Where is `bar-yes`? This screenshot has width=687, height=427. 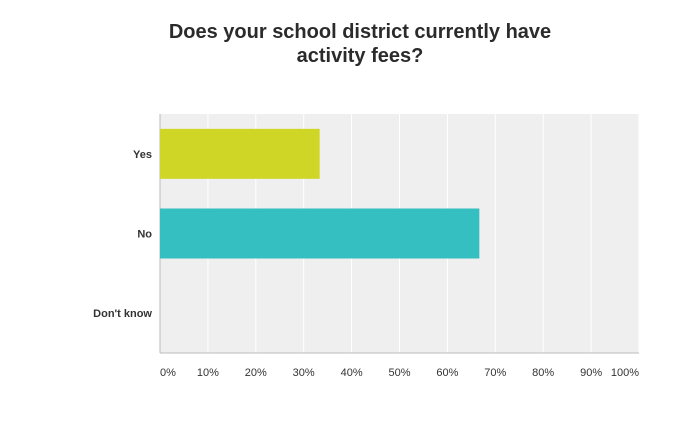 bar-yes is located at coordinates (240, 153).